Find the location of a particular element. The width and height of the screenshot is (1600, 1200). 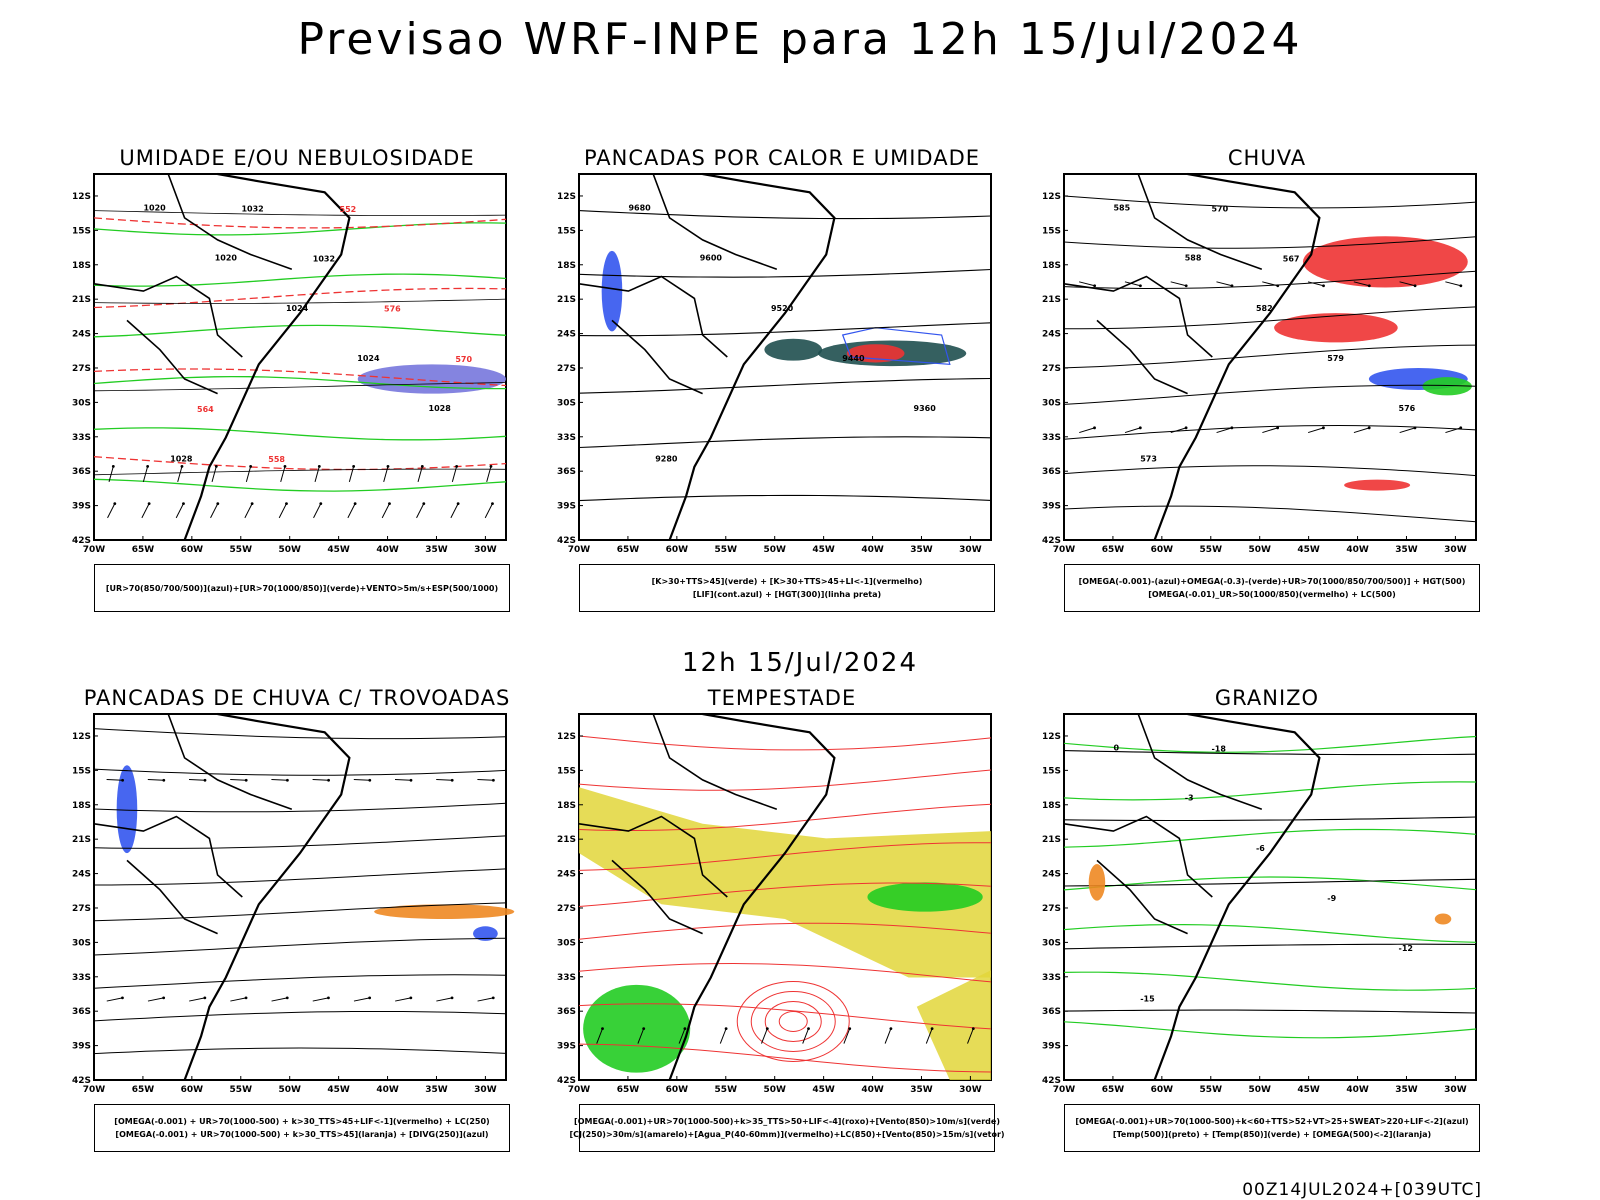

lat-label: 21S is located at coordinates (566, 840).